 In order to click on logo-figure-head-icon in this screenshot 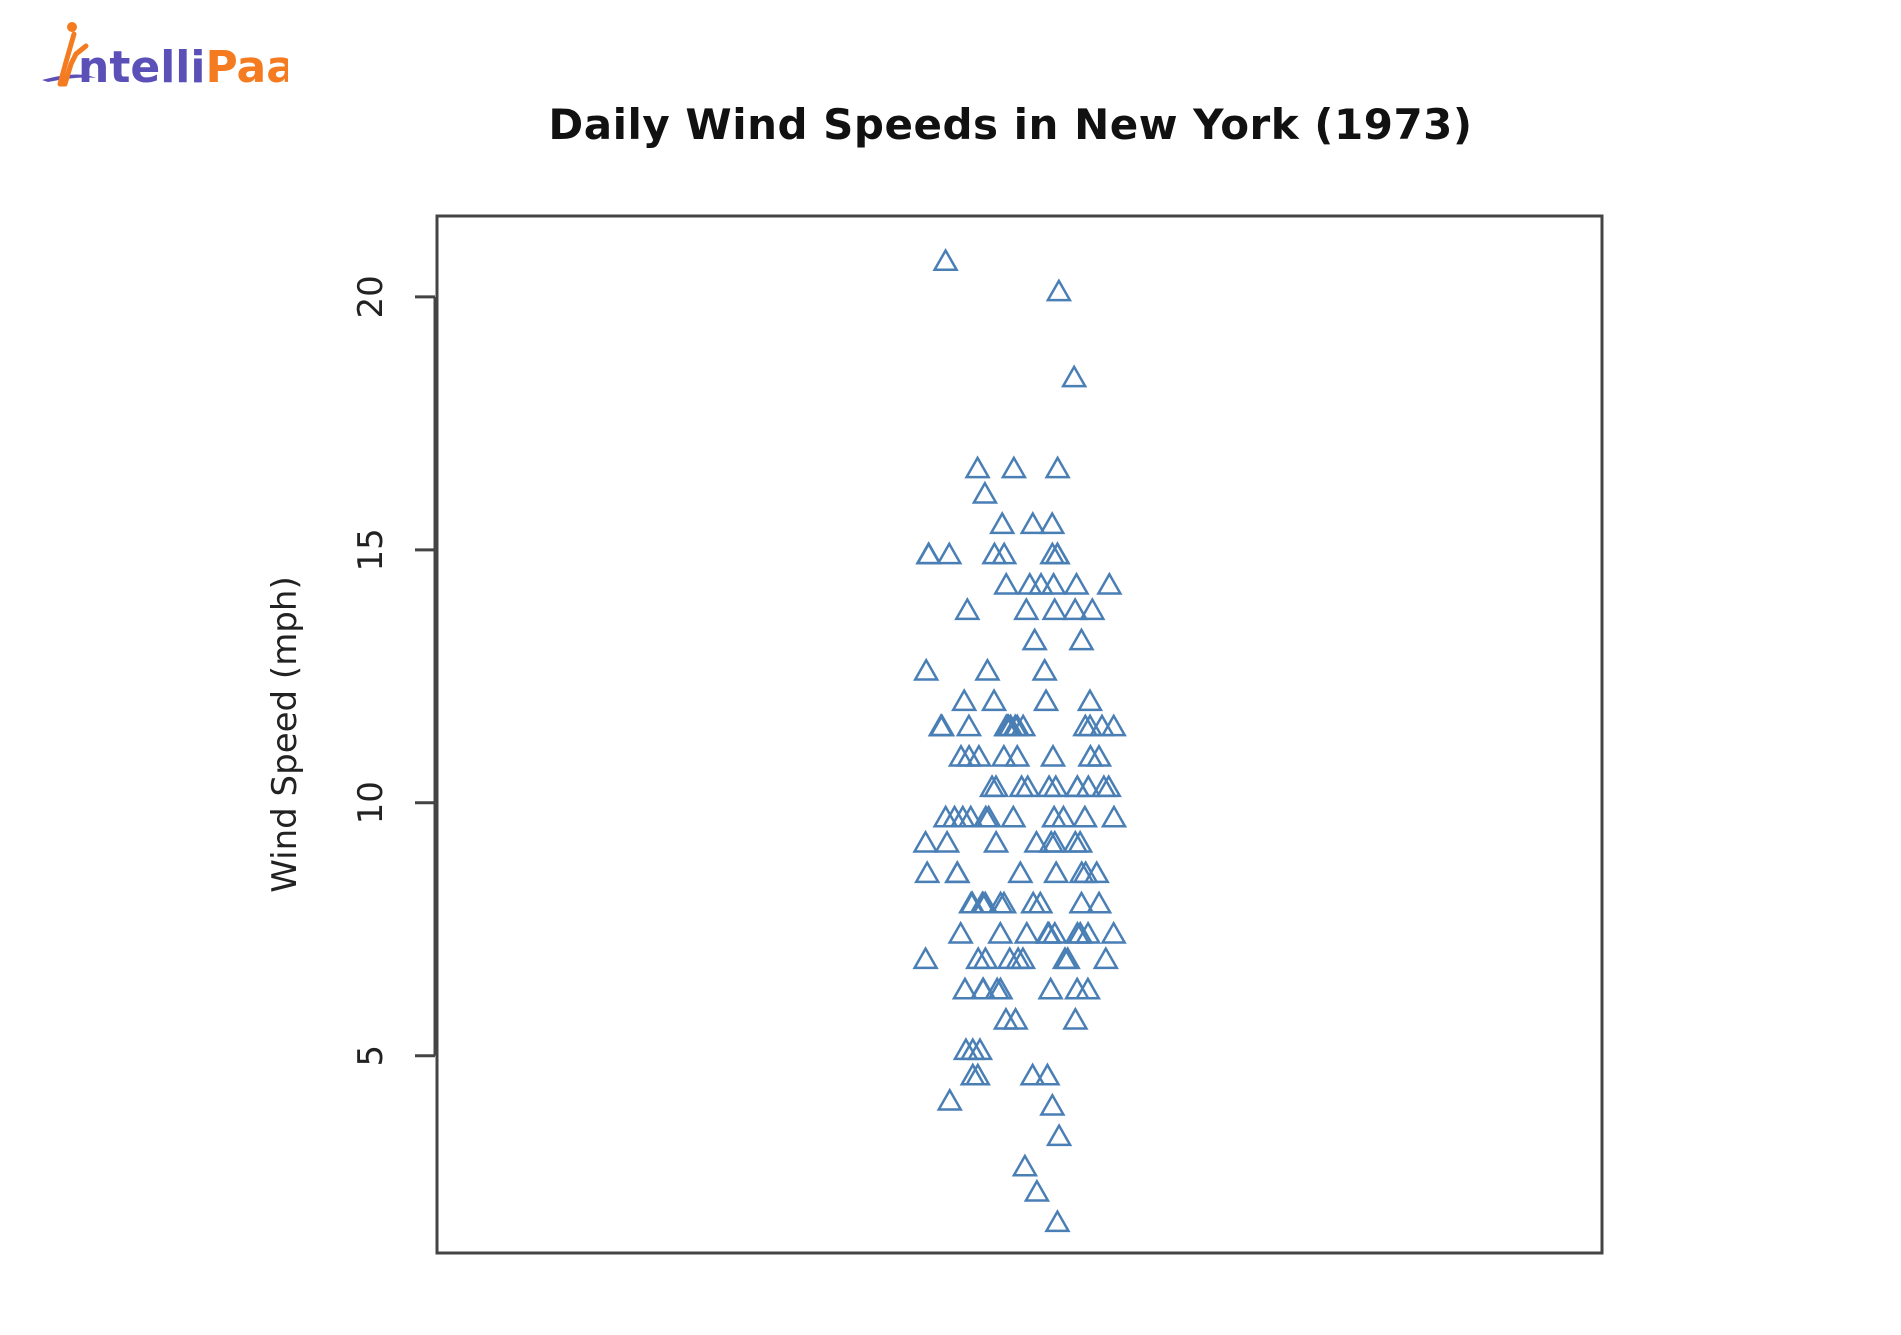, I will do `click(72, 27)`.